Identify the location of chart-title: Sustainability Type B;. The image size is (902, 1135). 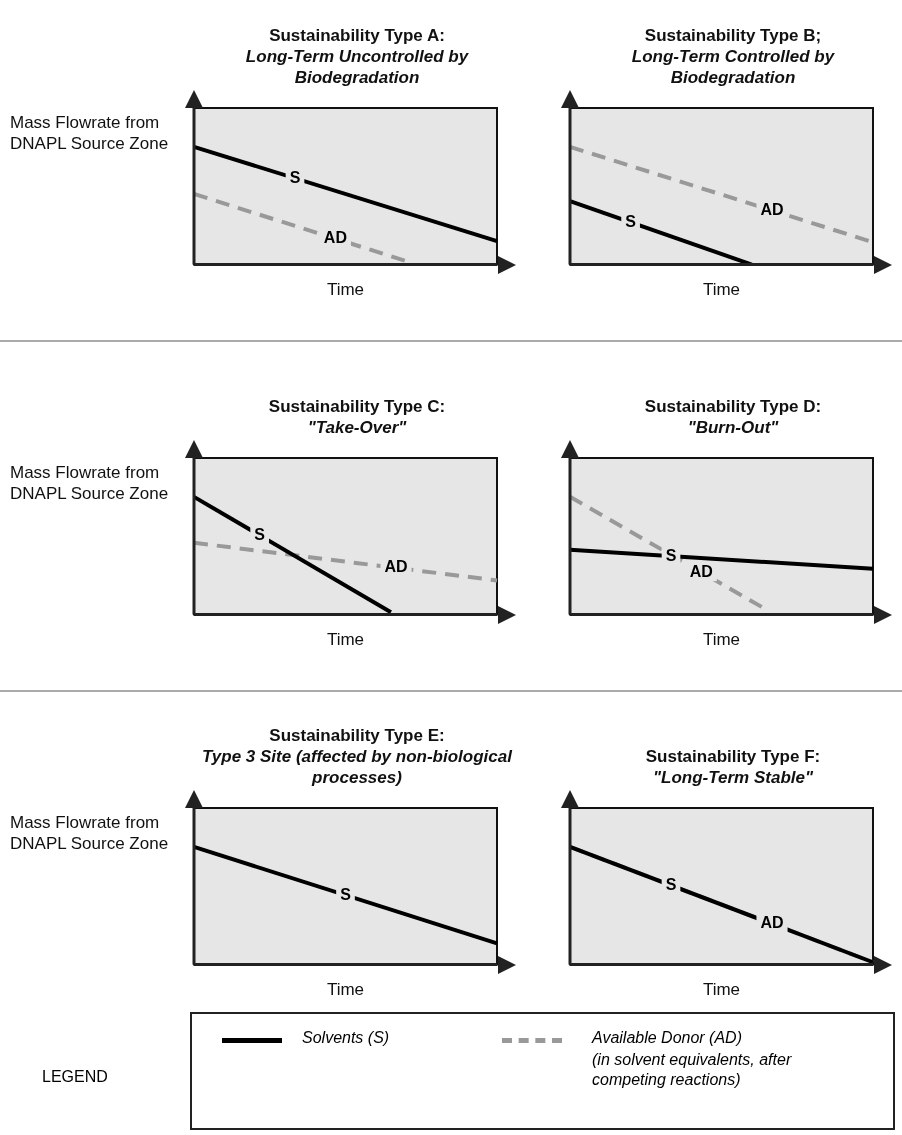
(733, 35).